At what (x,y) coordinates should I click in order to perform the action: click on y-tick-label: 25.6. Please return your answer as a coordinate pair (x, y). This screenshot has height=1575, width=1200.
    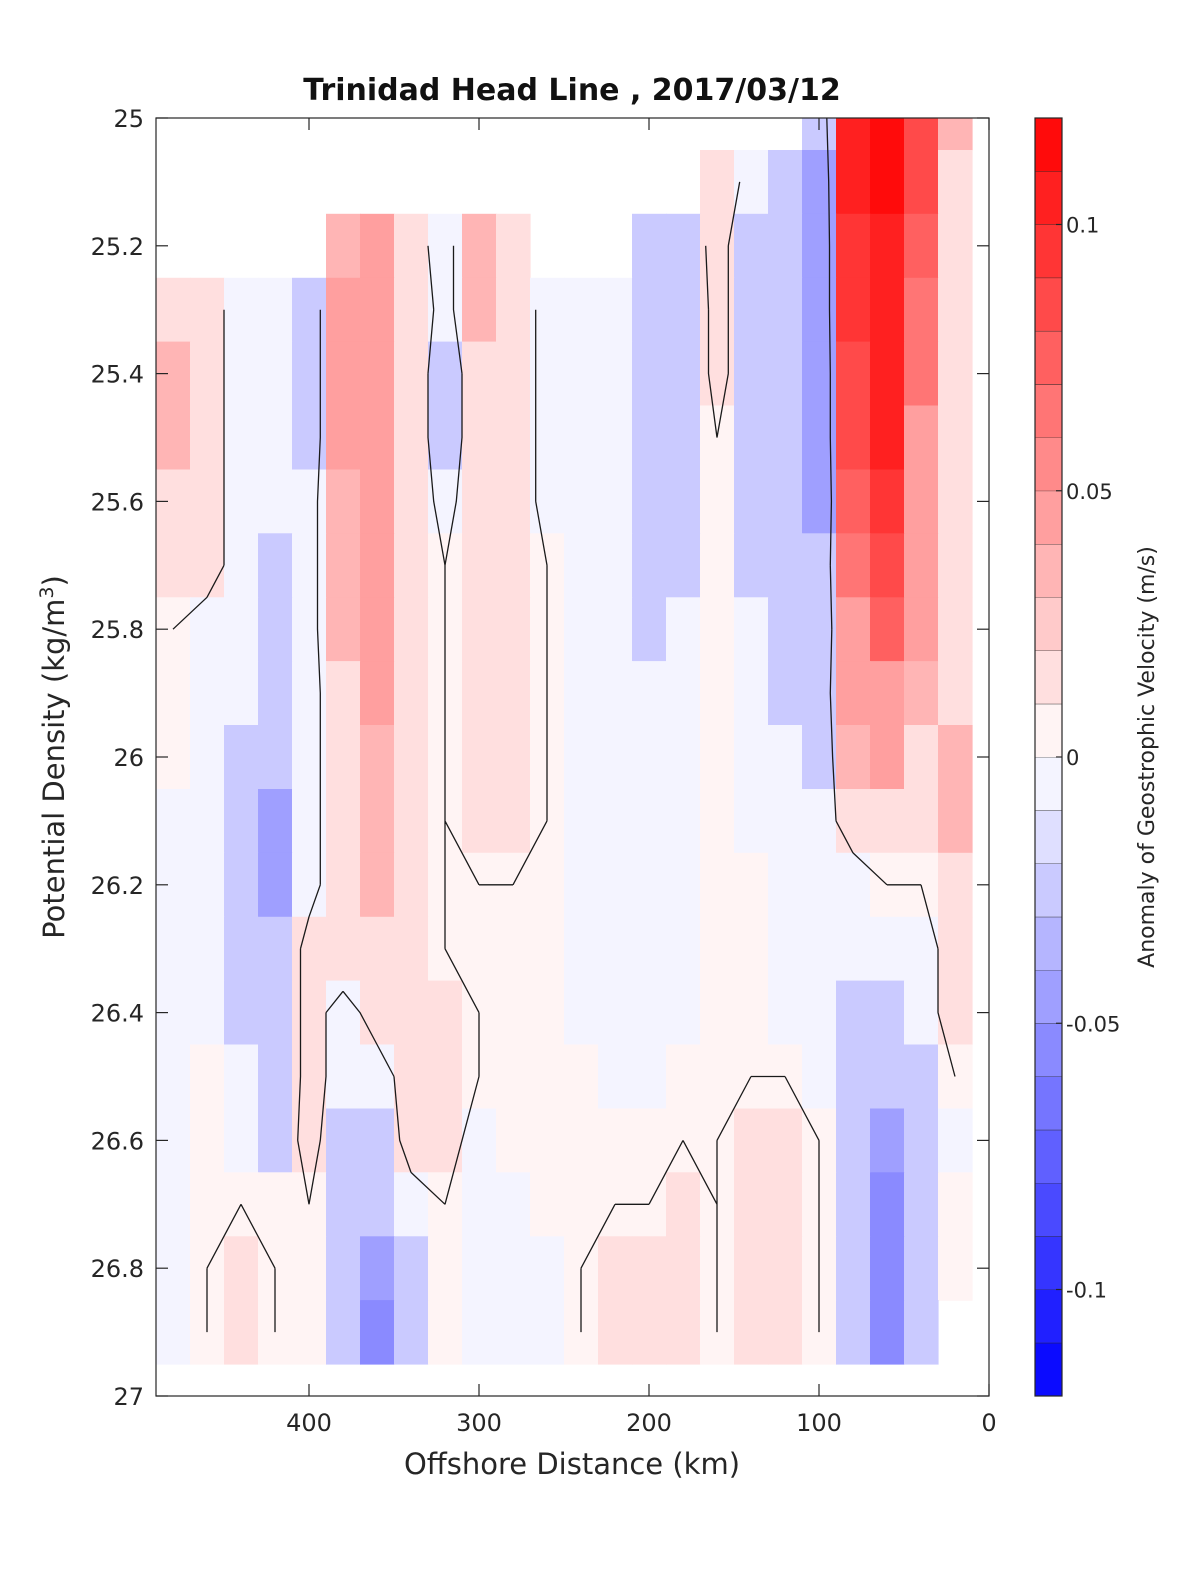
    Looking at the image, I should click on (117, 502).